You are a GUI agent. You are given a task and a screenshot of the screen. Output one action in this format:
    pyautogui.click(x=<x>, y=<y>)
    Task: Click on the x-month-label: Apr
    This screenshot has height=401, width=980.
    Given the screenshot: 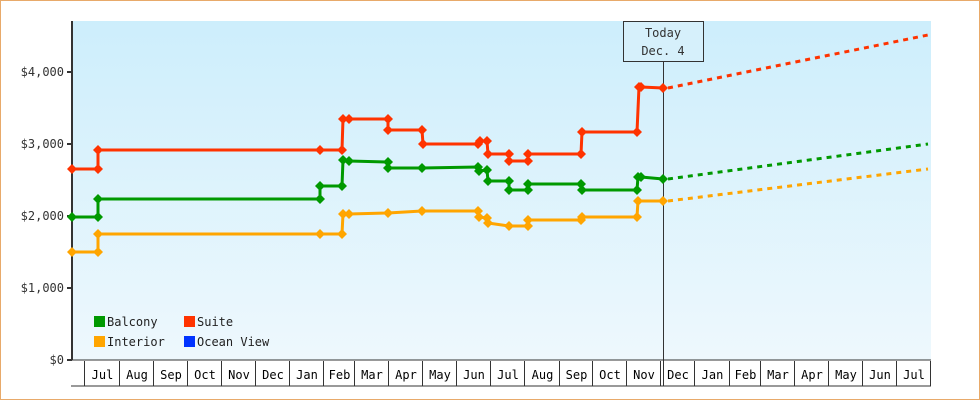 What is the action you would take?
    pyautogui.click(x=812, y=375)
    